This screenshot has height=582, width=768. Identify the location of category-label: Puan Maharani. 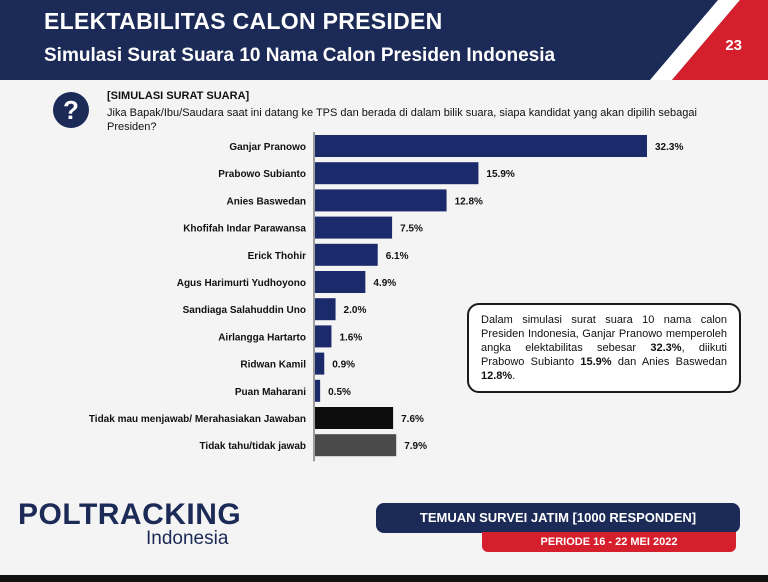
(270, 392).